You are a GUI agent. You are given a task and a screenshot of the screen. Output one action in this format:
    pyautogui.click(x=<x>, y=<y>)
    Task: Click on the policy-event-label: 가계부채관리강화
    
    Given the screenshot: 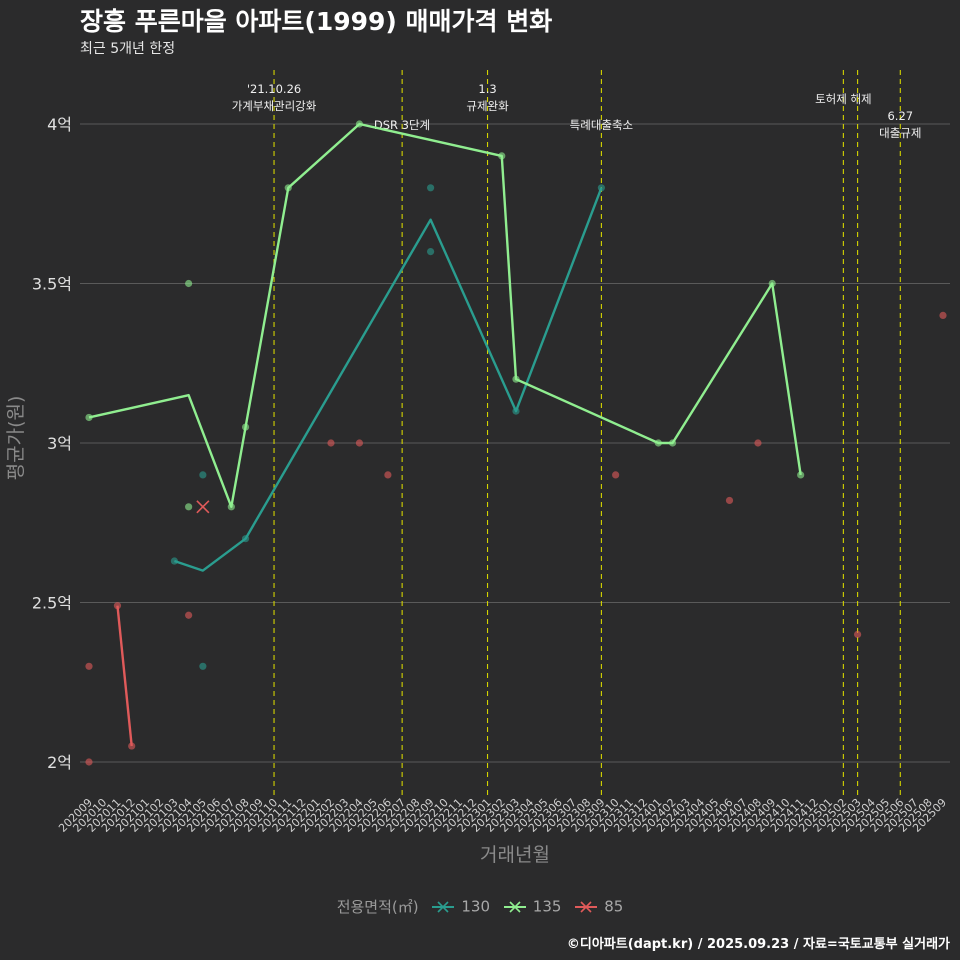 What is the action you would take?
    pyautogui.click(x=274, y=106)
    